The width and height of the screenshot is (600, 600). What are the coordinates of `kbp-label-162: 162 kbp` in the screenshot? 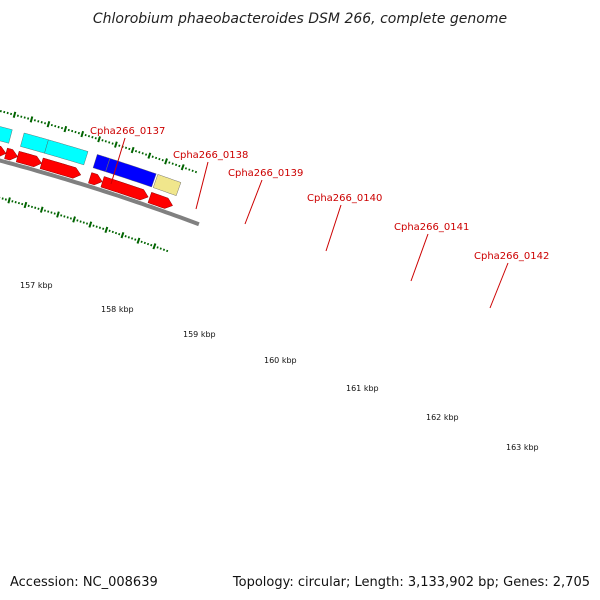 It's located at (442, 417).